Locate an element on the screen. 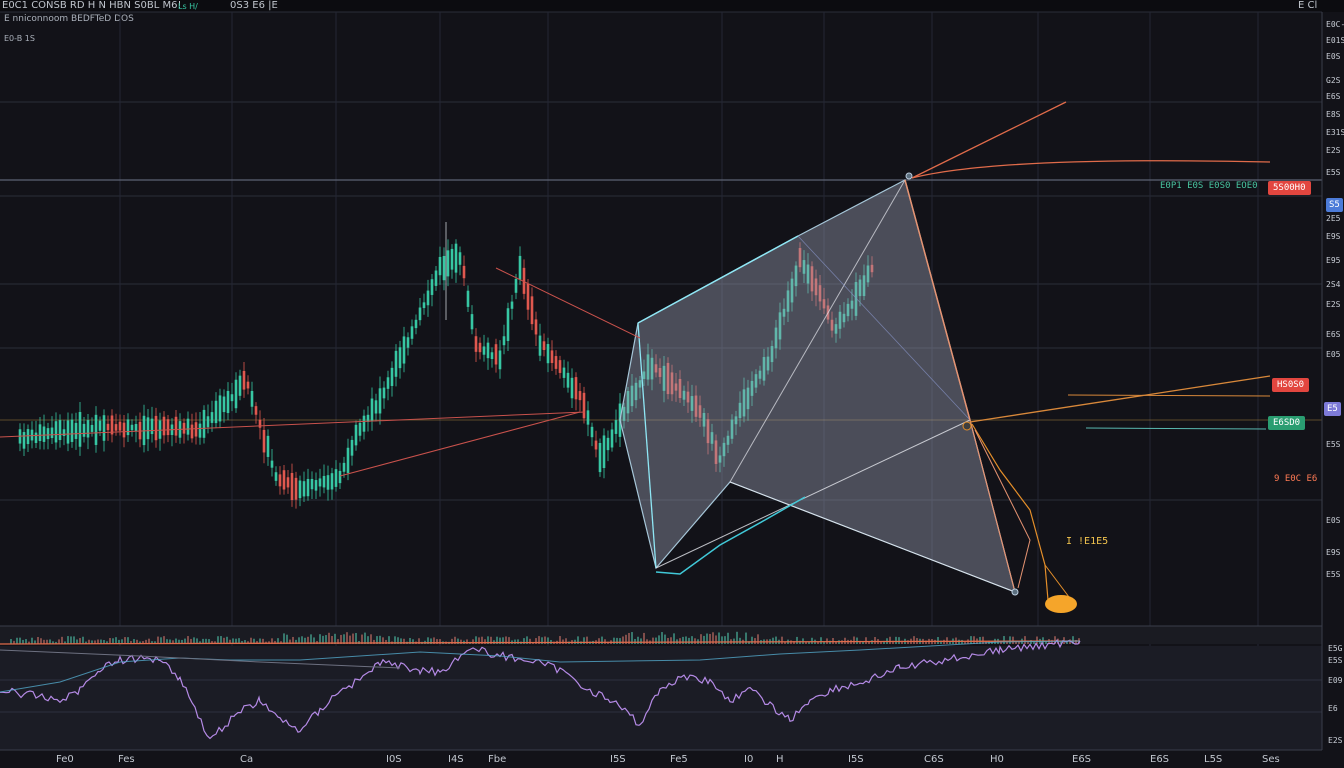 The width and height of the screenshot is (1344, 768). price-tag-green: E6SD0 is located at coordinates (1287, 423).